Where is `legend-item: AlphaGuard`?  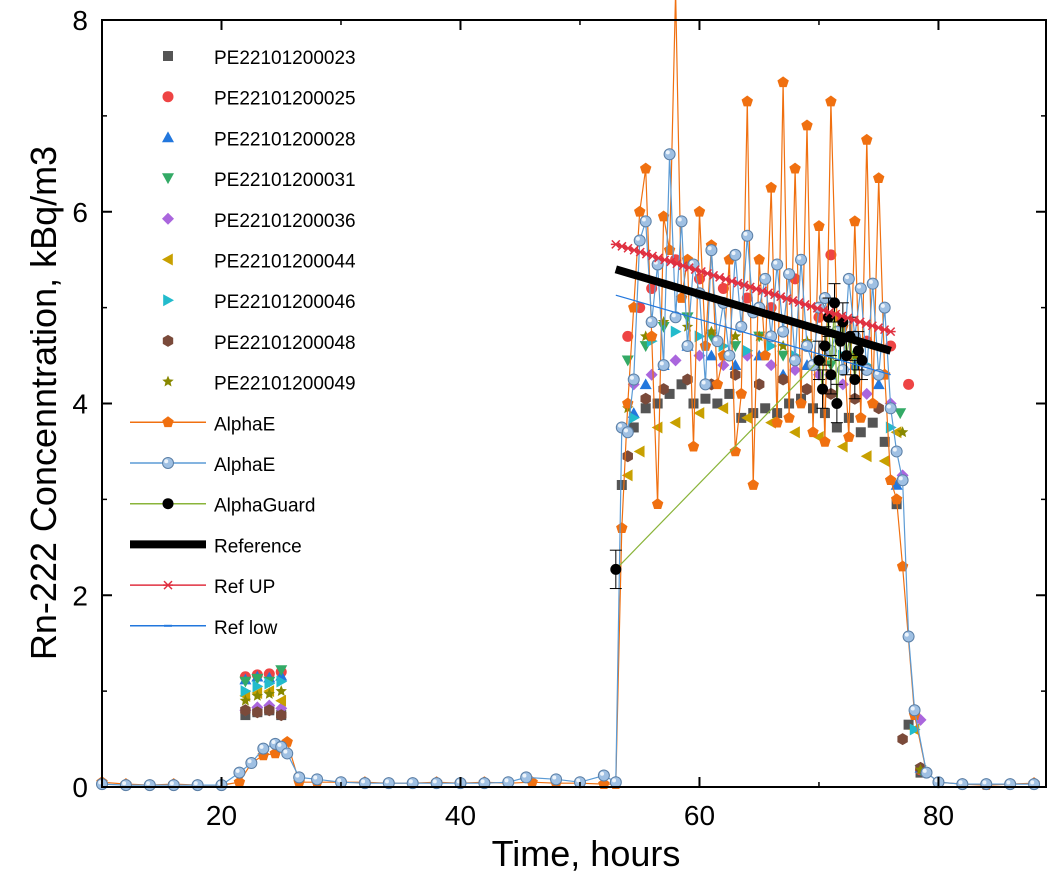 legend-item: AlphaGuard is located at coordinates (222, 506).